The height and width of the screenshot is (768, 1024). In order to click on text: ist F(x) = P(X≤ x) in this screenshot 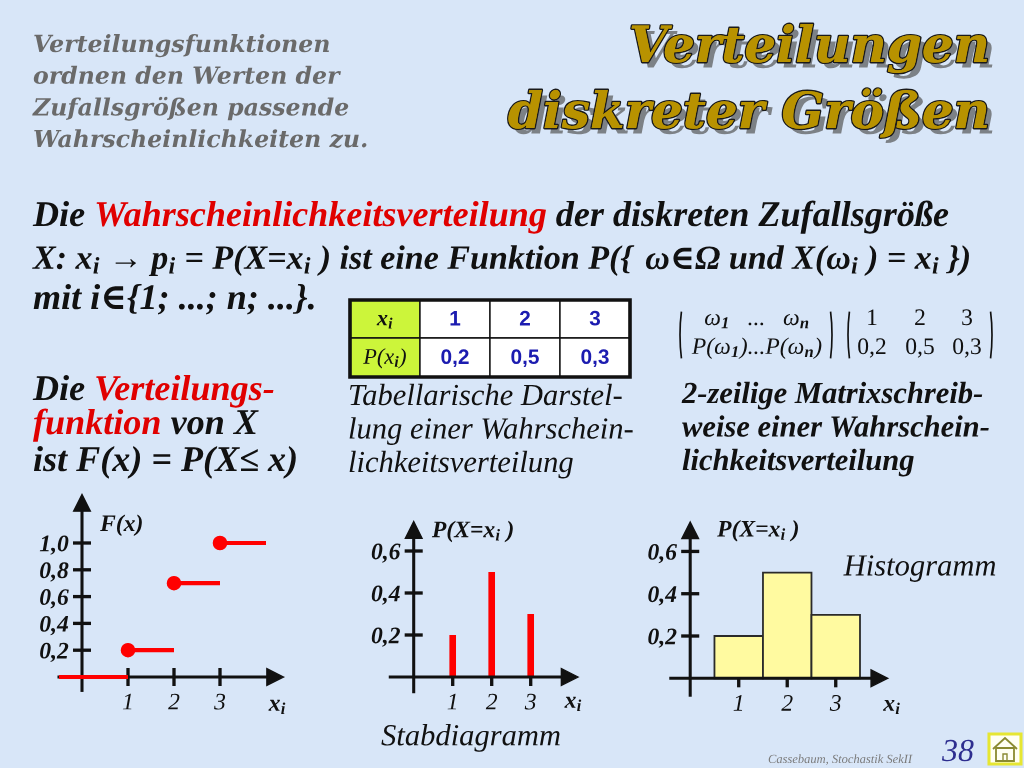, I will do `click(164, 462)`.